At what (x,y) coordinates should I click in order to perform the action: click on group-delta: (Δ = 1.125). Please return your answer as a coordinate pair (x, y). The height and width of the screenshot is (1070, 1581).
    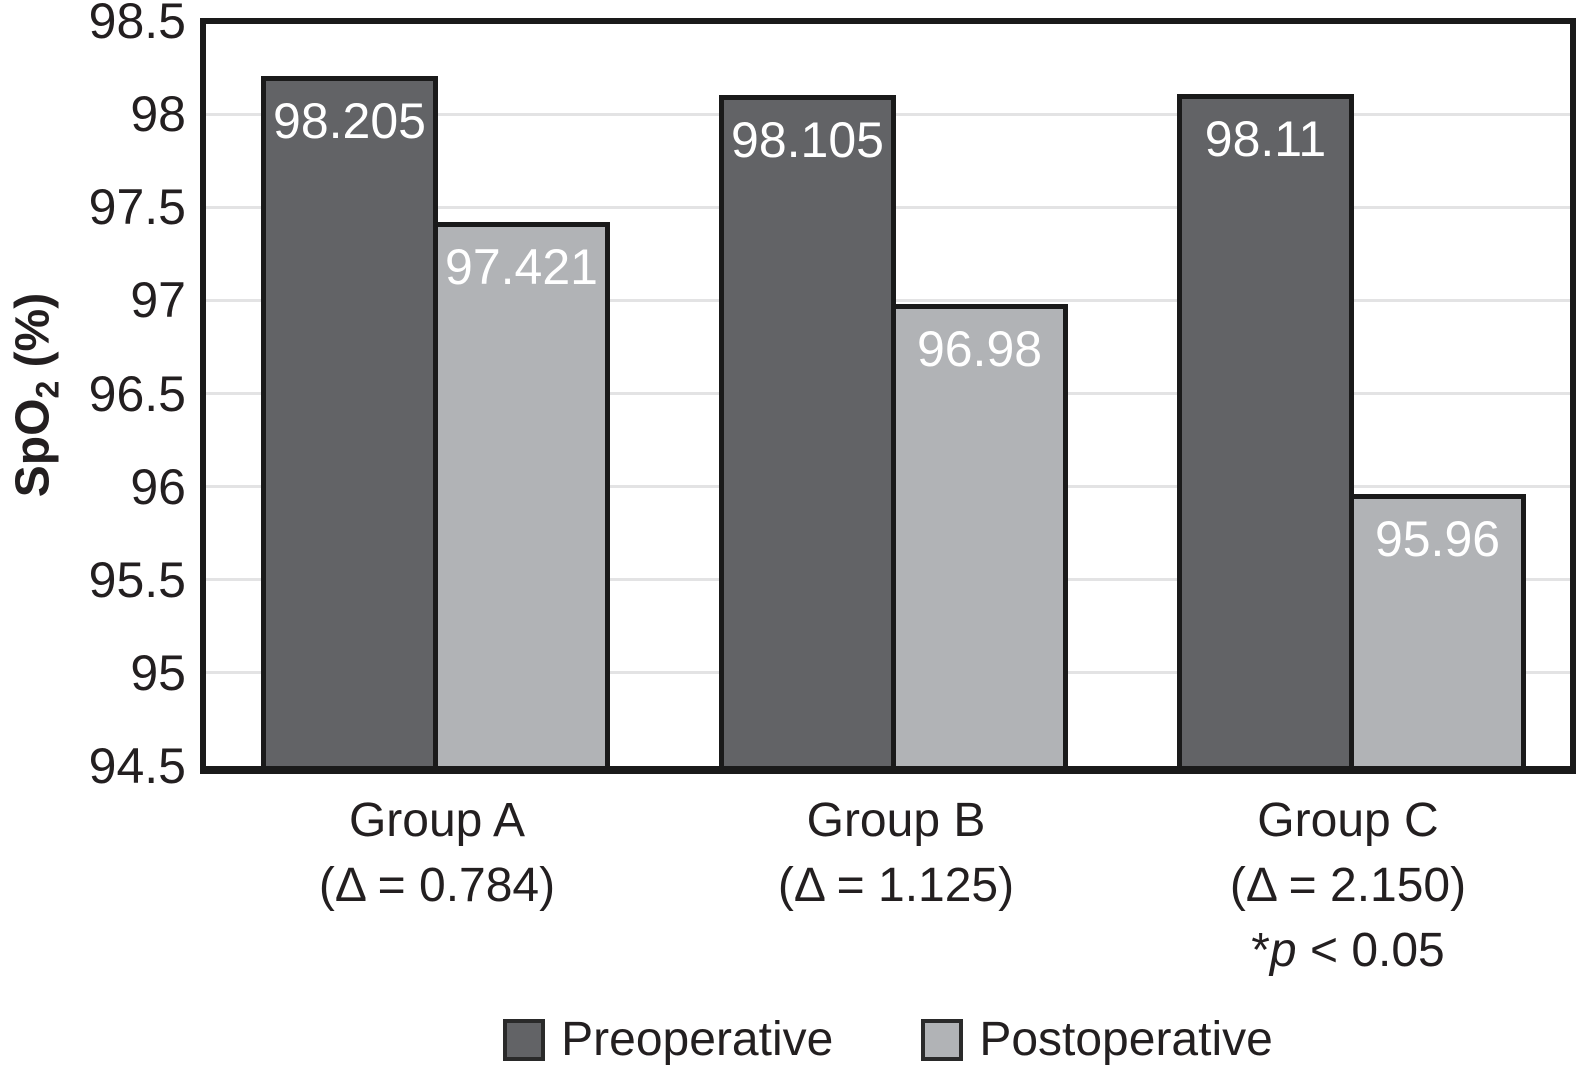
    Looking at the image, I should click on (896, 885).